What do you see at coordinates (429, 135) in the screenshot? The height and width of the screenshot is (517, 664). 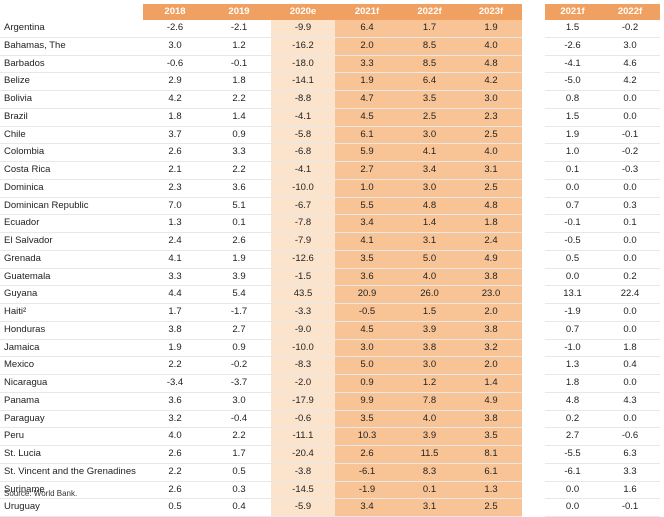 I see `value-cell: 3.0` at bounding box center [429, 135].